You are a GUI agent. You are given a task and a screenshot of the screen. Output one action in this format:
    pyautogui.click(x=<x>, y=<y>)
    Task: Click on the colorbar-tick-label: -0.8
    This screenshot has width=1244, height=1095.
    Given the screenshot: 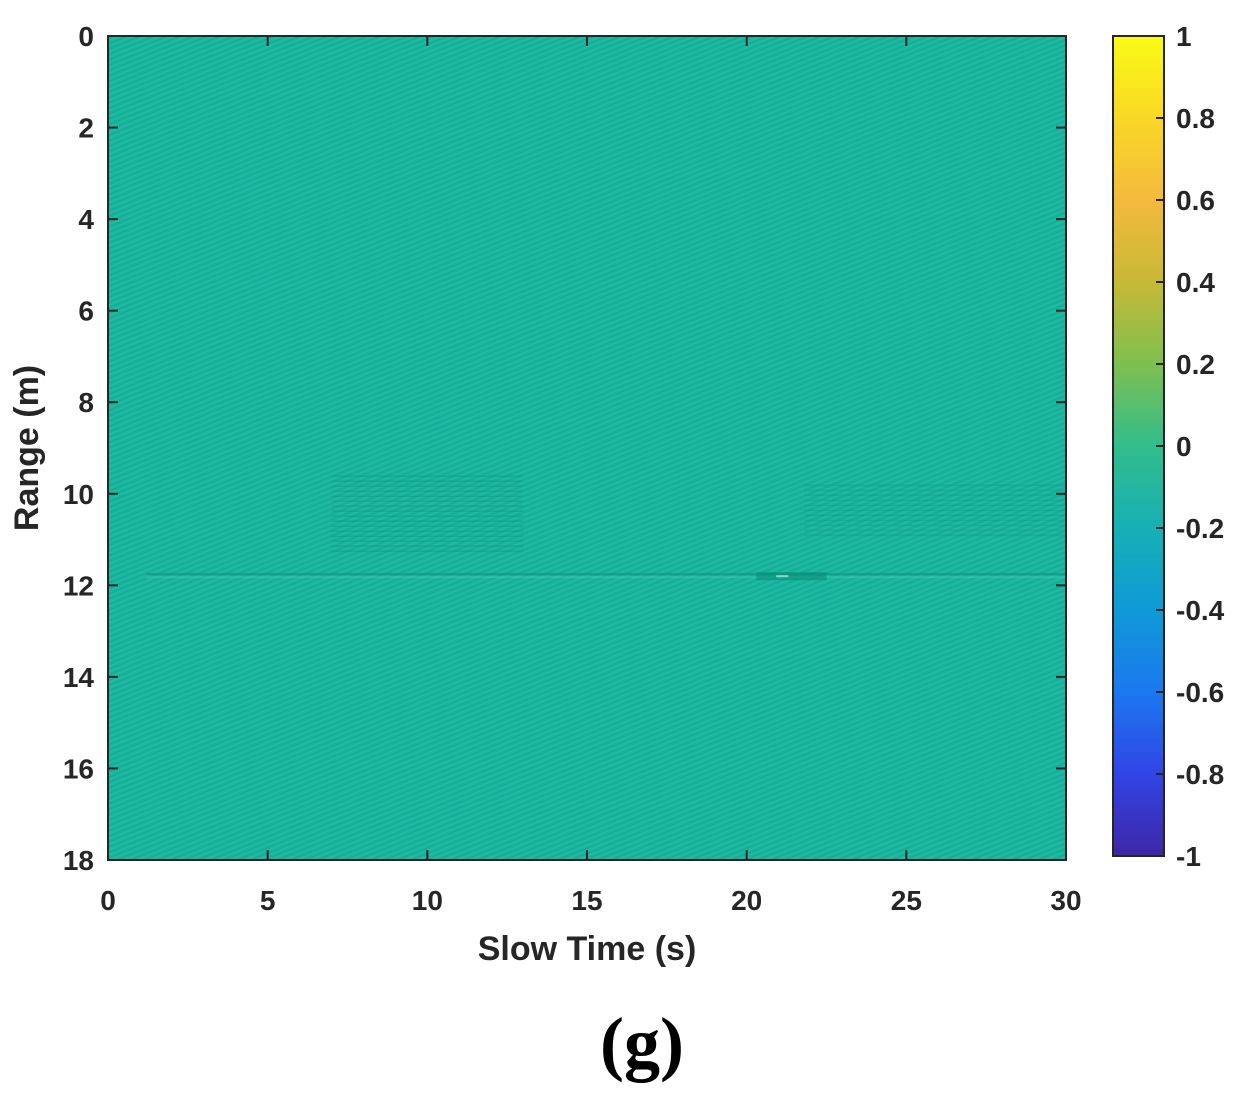 What is the action you would take?
    pyautogui.click(x=1200, y=774)
    